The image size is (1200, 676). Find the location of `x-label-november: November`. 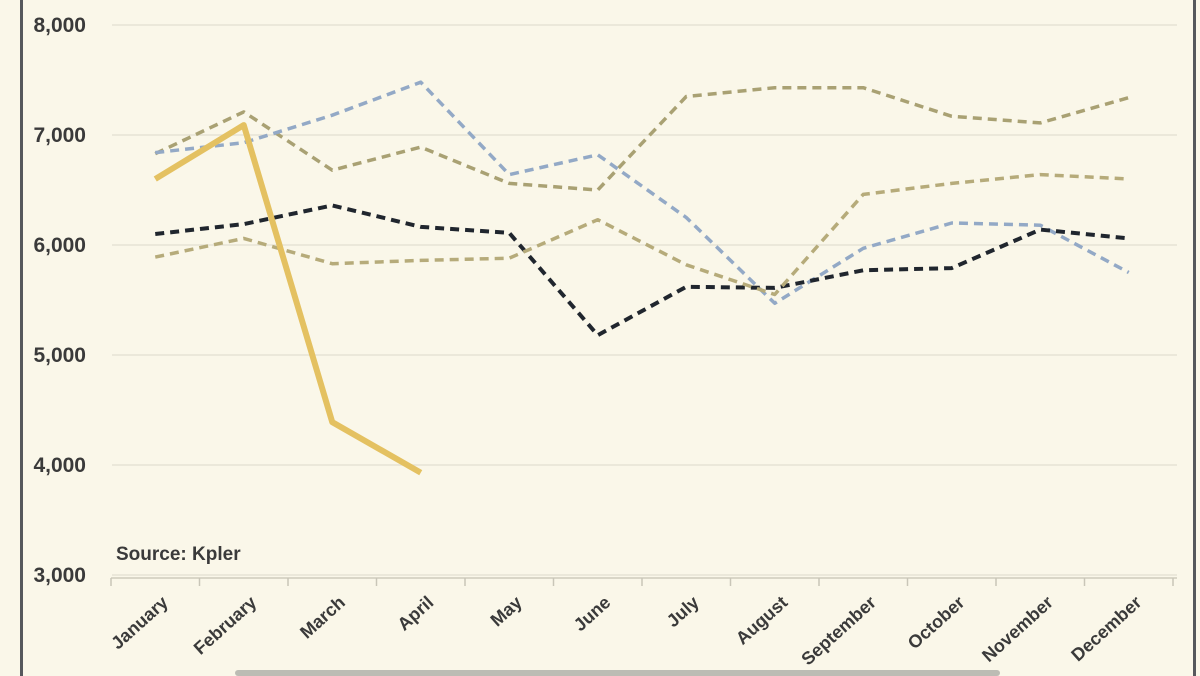

x-label-november: November is located at coordinates (1017, 629).